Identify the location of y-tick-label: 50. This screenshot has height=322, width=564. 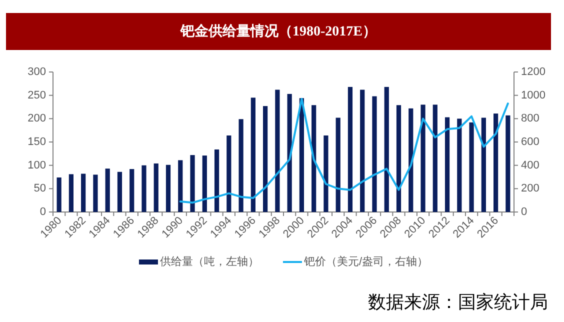
(40, 188).